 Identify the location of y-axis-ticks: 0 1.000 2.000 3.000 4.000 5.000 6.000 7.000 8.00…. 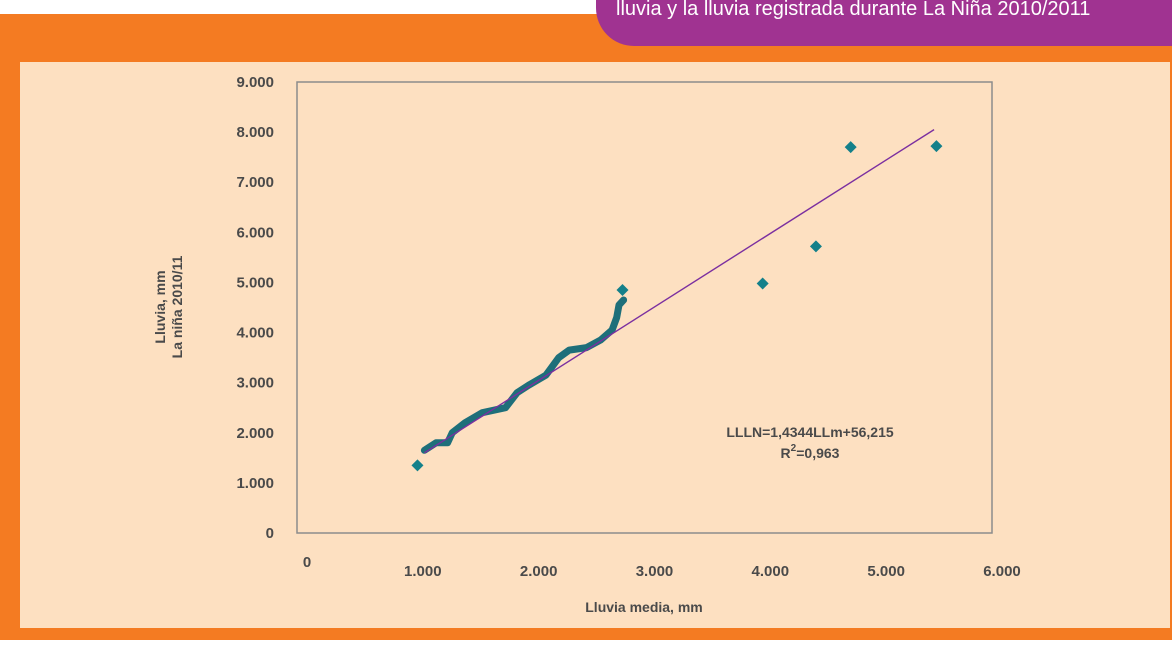
(255, 308).